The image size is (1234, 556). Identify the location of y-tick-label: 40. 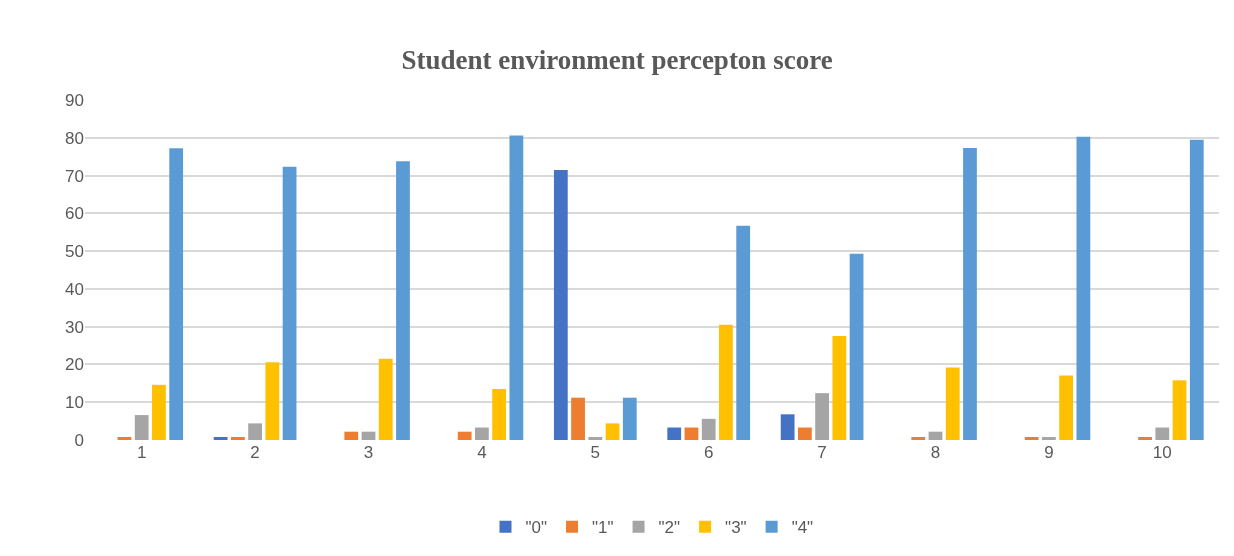
(74, 289).